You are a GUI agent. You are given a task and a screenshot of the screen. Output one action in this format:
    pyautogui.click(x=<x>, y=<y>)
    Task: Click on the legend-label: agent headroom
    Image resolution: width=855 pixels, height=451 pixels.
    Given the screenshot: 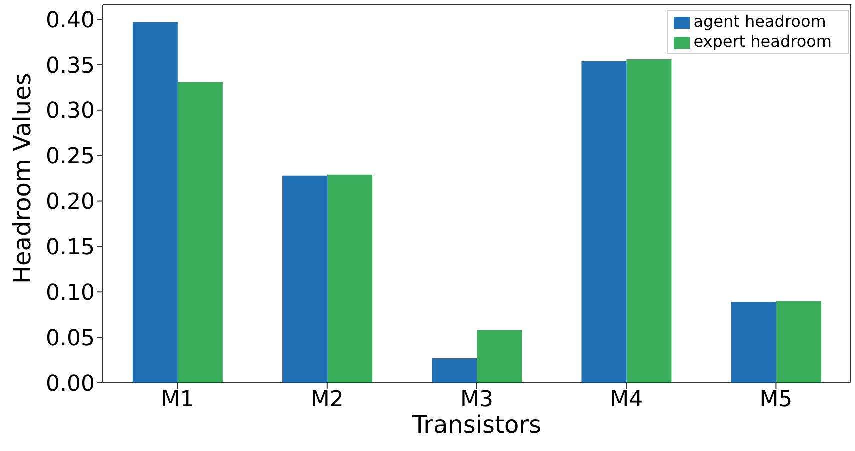 What is the action you would take?
    pyautogui.click(x=760, y=21)
    